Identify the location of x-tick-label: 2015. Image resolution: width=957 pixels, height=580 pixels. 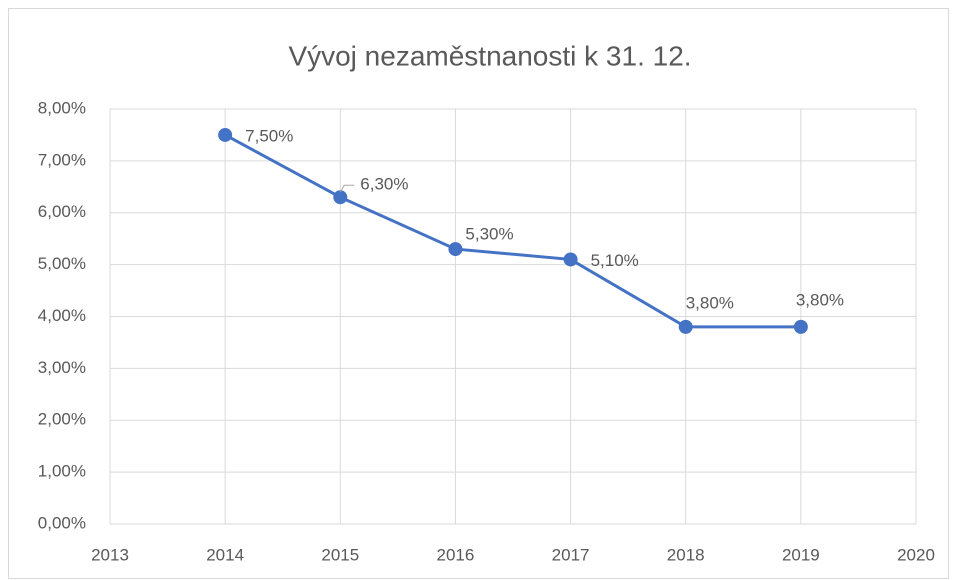
(340, 554).